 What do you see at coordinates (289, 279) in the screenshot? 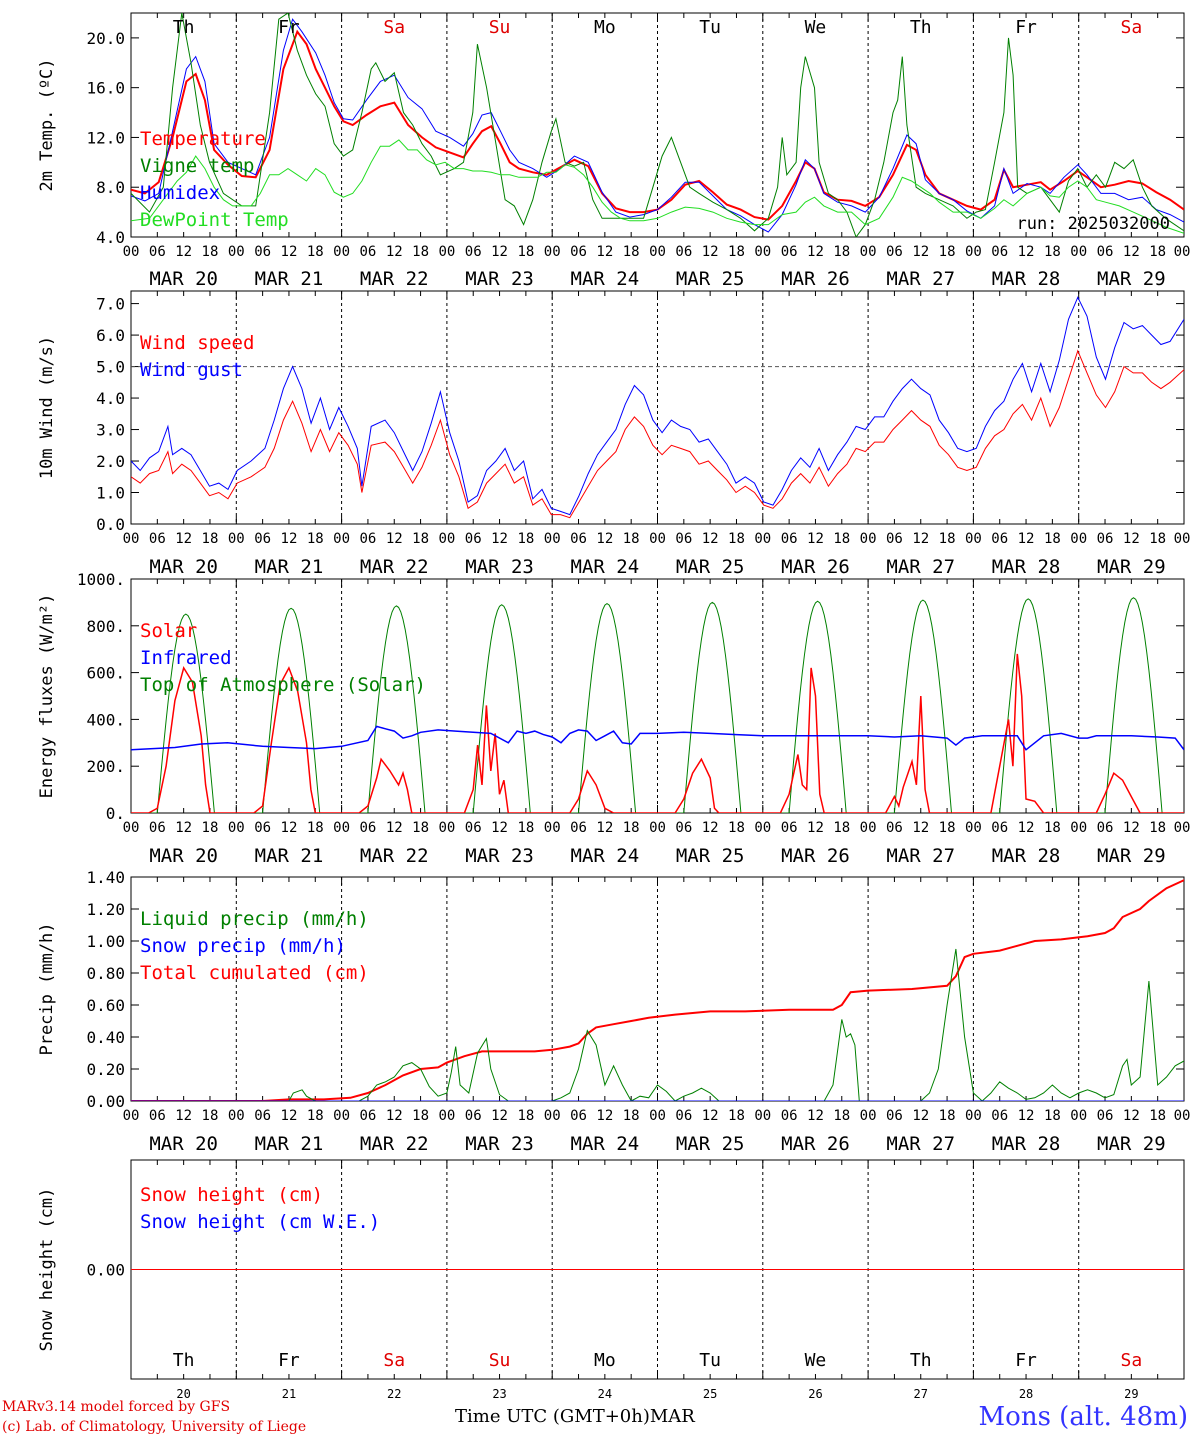
I see `date-label: MAR 21` at bounding box center [289, 279].